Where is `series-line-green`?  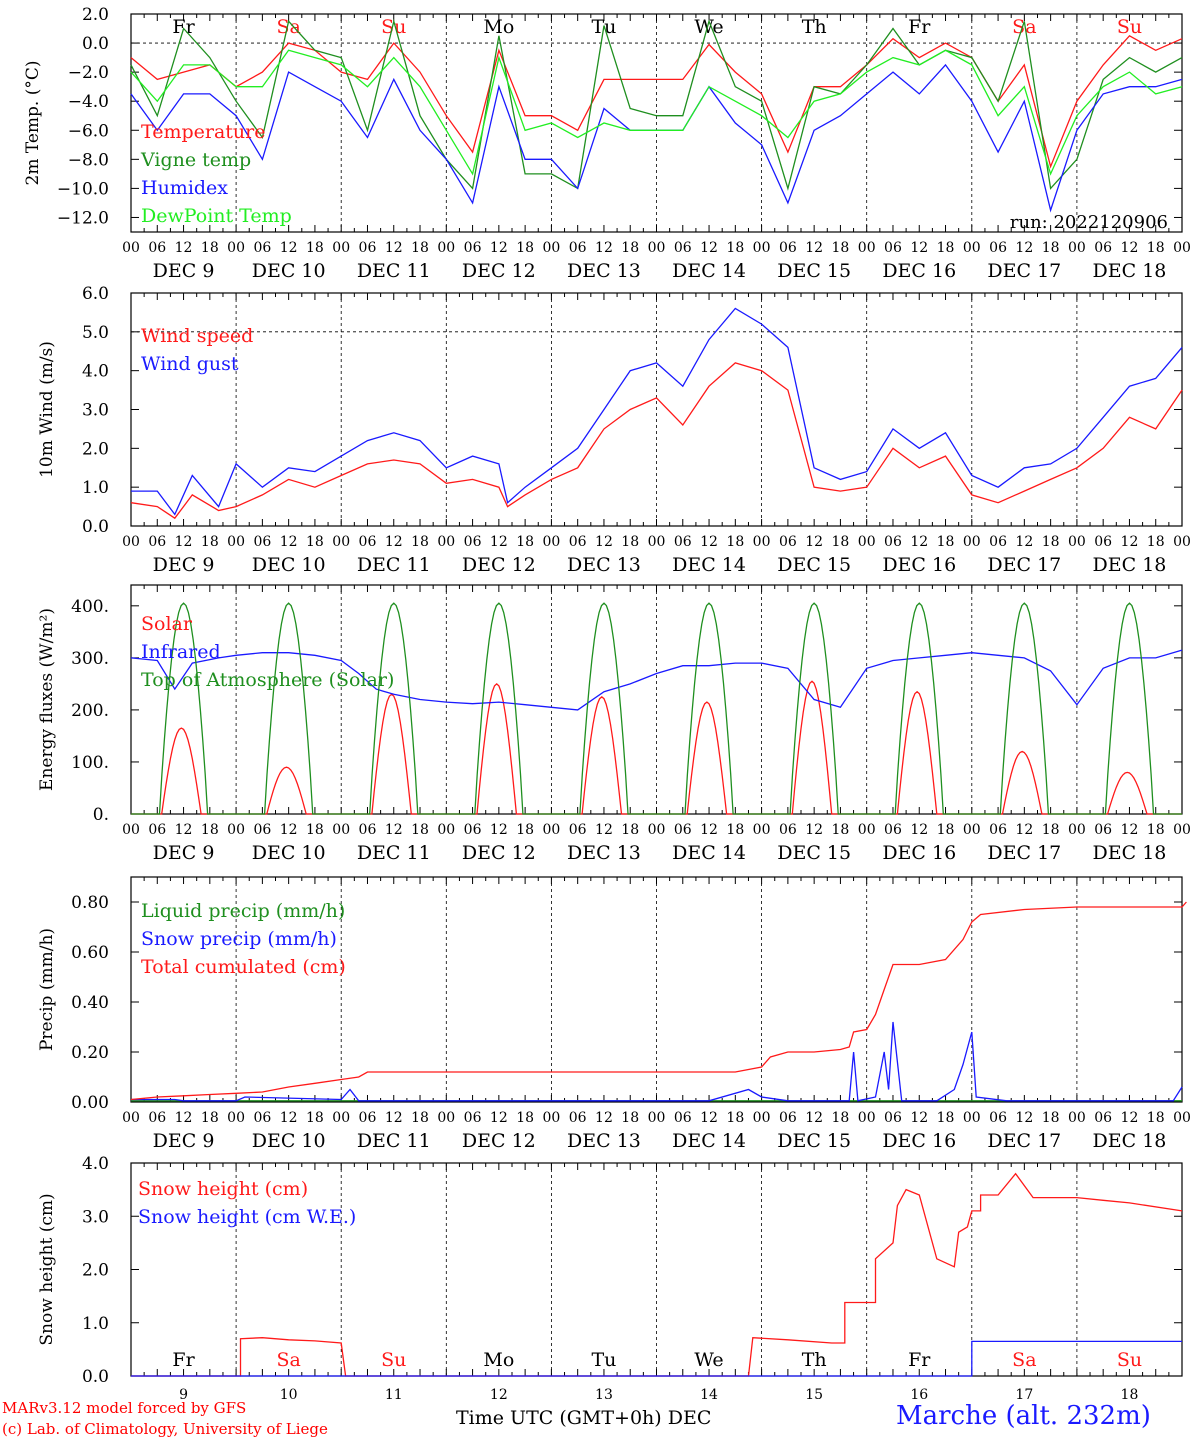
series-line-green is located at coordinates (656, 104).